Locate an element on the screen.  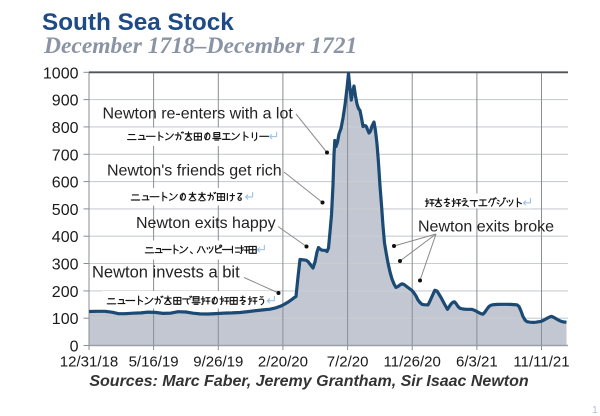
svg-text: 1000 is located at coordinates (61, 73).